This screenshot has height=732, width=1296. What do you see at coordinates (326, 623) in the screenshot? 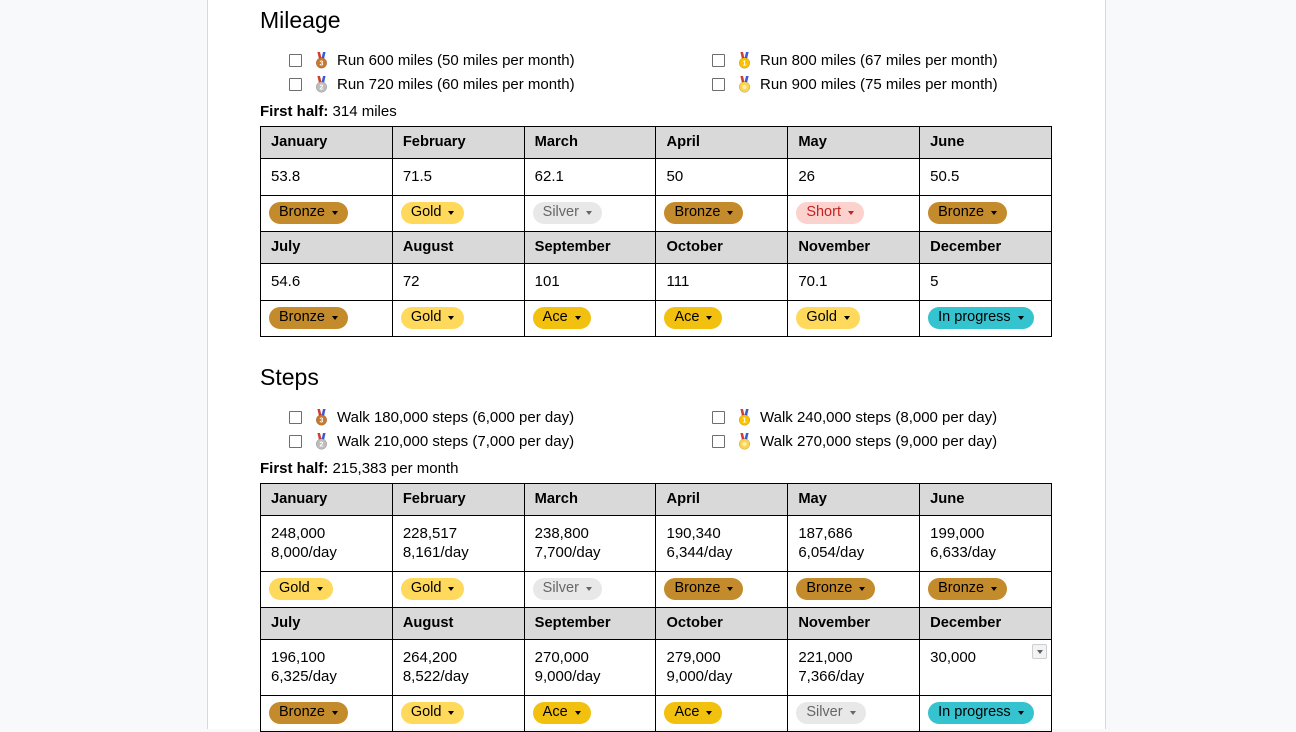
I see `month-header-cell: July` at bounding box center [326, 623].